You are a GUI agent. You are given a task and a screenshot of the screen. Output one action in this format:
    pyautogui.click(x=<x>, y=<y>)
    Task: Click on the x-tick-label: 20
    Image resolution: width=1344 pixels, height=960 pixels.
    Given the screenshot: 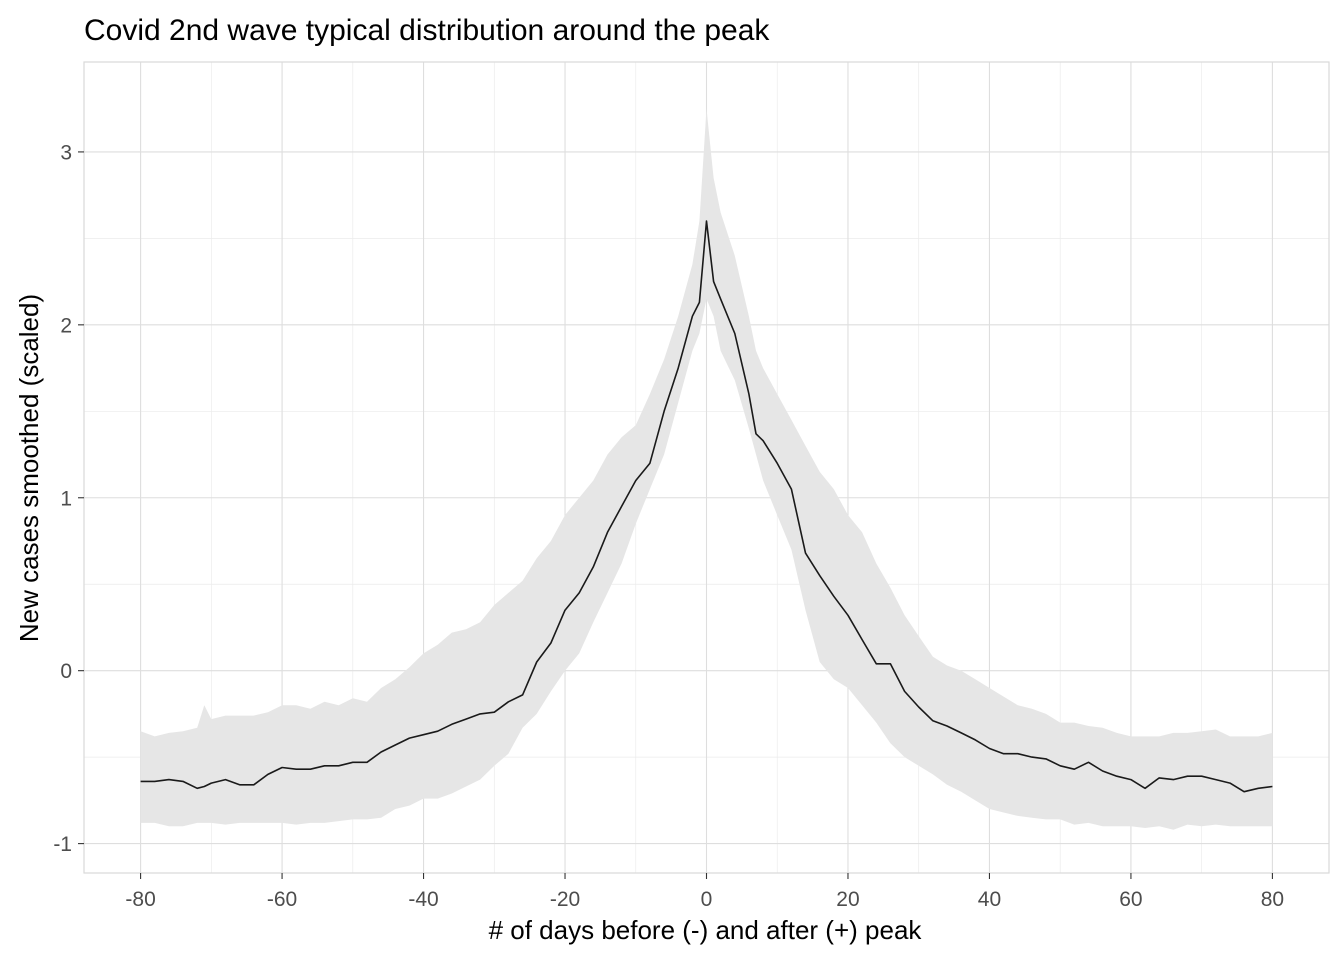 What is the action you would take?
    pyautogui.click(x=847, y=899)
    